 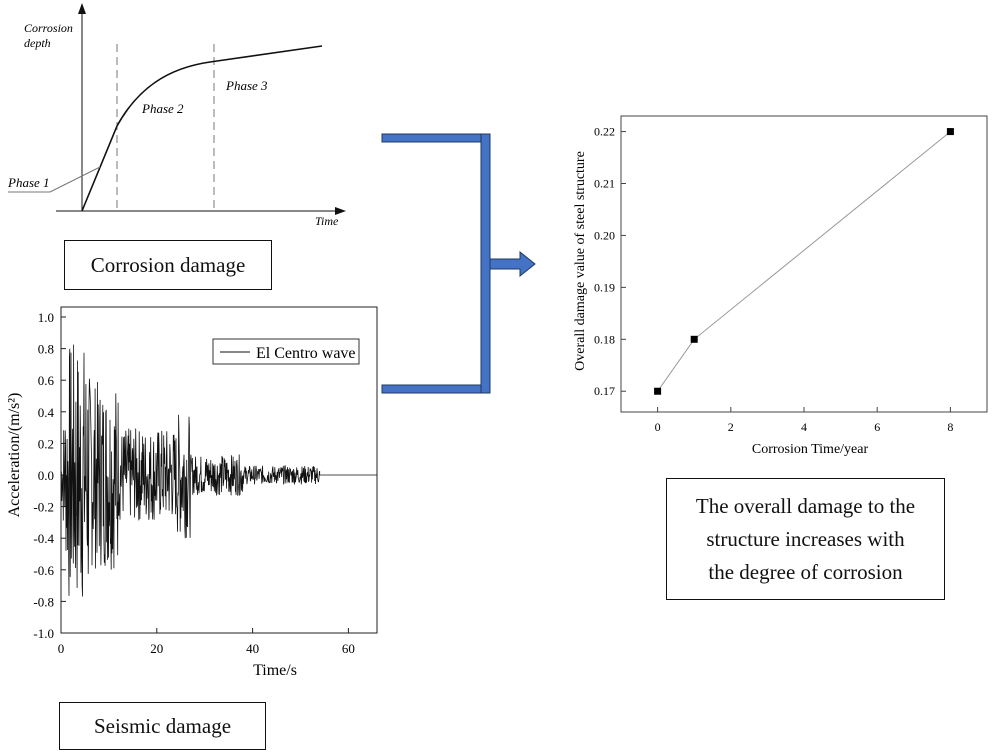 I want to click on seismic-y-tick-label: 0.0, so click(x=46, y=475).